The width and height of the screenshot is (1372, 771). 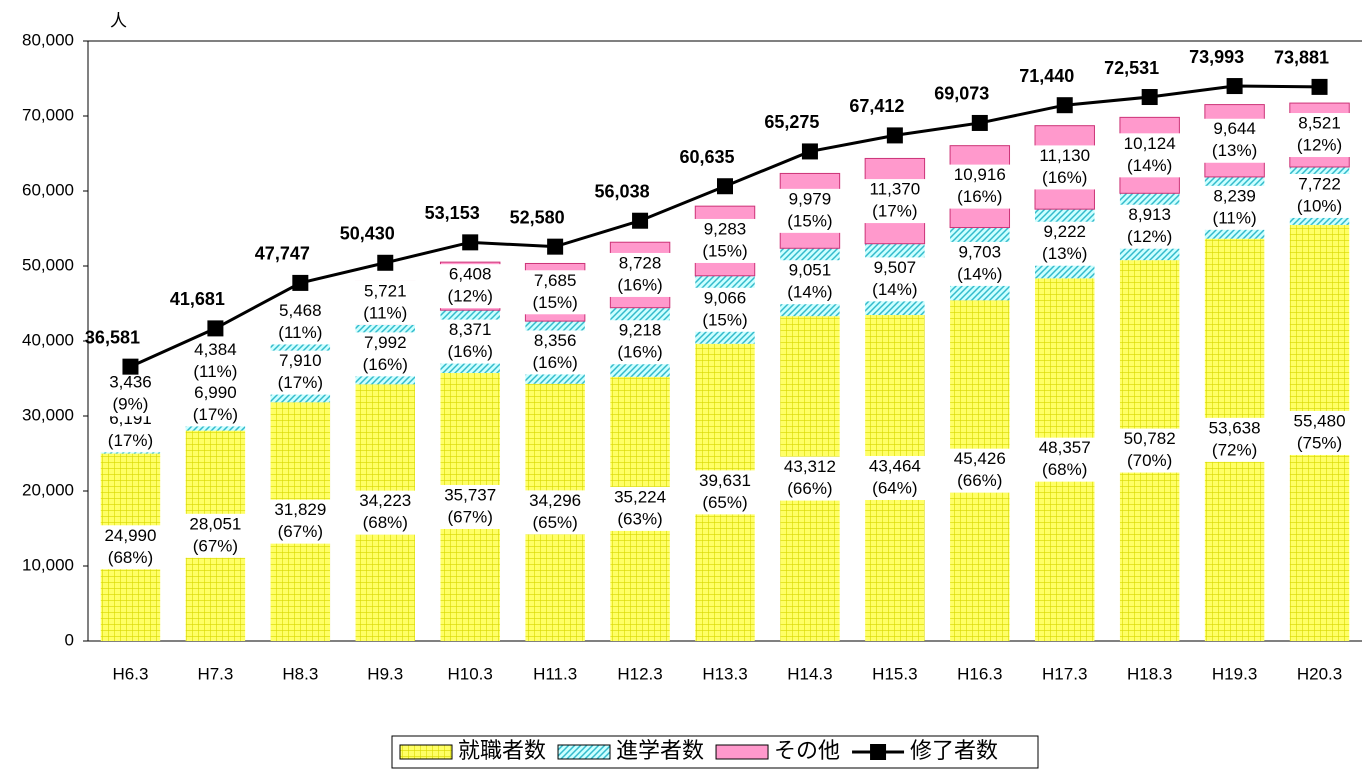 What do you see at coordinates (979, 673) in the screenshot?
I see `x-tick-label: H16.3` at bounding box center [979, 673].